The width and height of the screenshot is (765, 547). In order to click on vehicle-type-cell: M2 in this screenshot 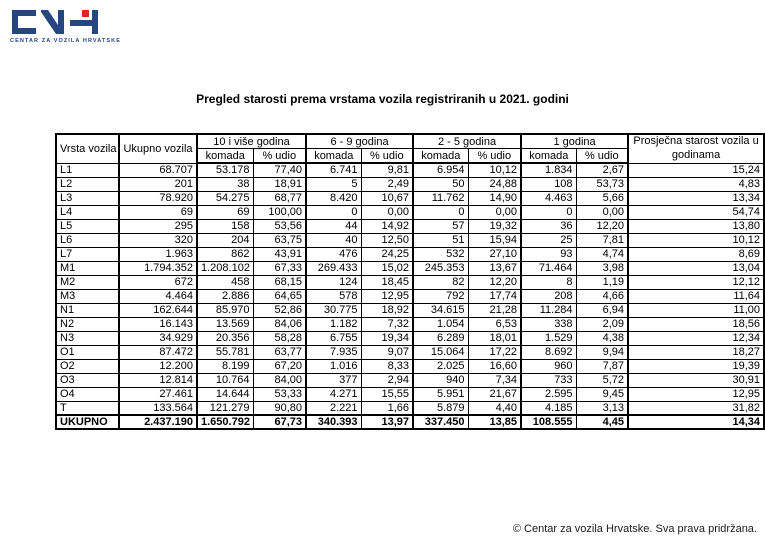, I will do `click(87, 282)`.